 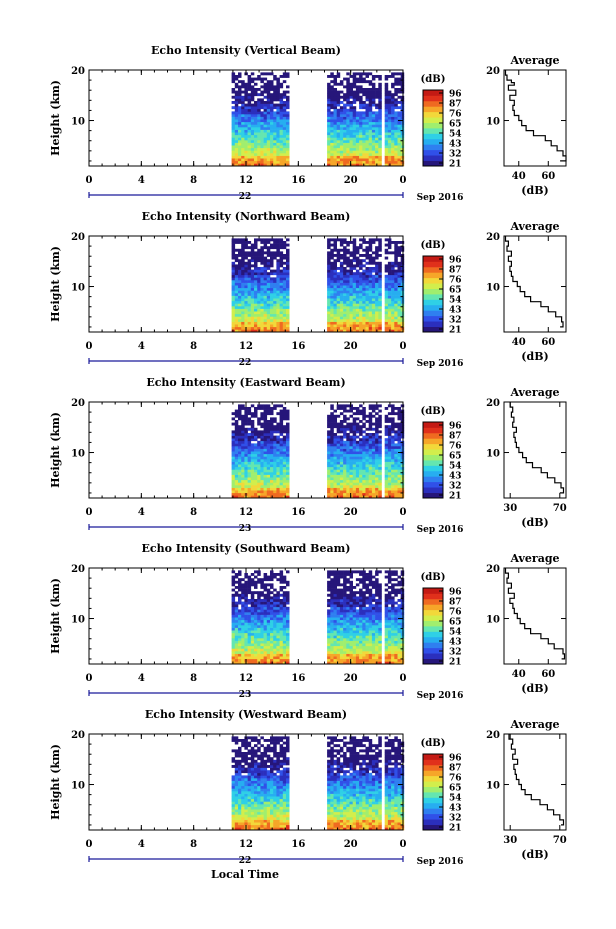 I want to click on colorbar-swatch, so click(x=433, y=275).